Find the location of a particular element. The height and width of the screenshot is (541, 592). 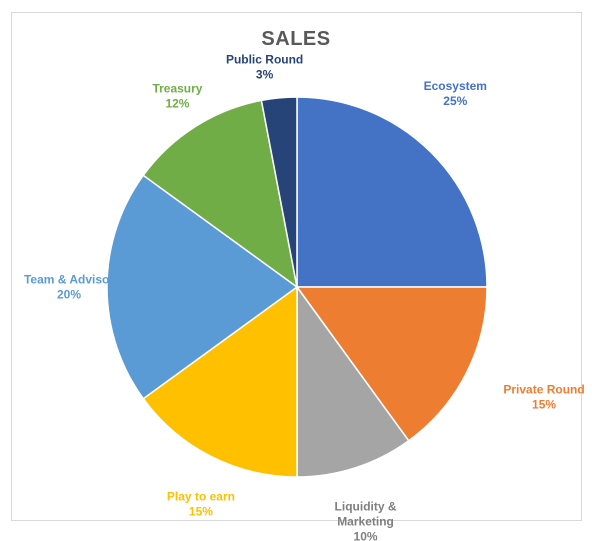

data-label-private-round: Private Round 15% is located at coordinates (543, 397).